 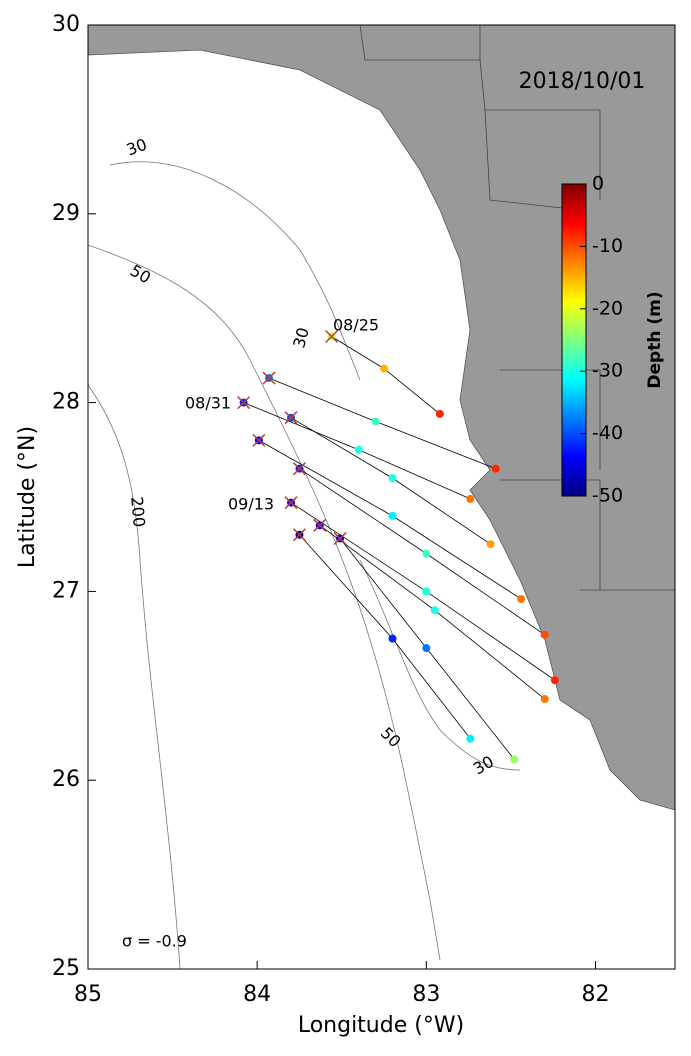 What do you see at coordinates (356, 325) in the screenshot?
I see `track-label: 08/25` at bounding box center [356, 325].